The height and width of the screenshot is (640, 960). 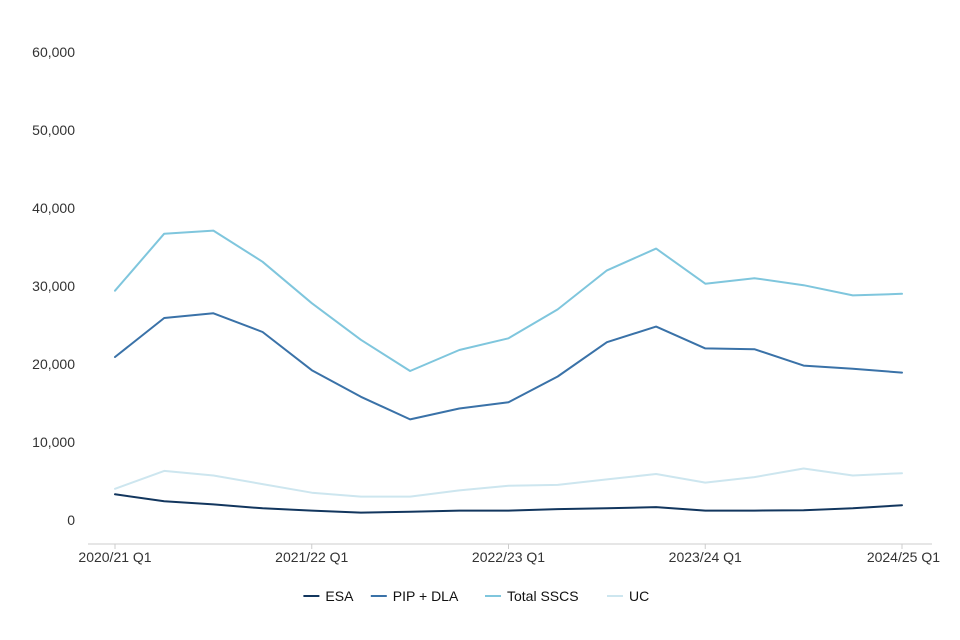 I want to click on y-tick-label: 60,000, so click(x=53, y=52).